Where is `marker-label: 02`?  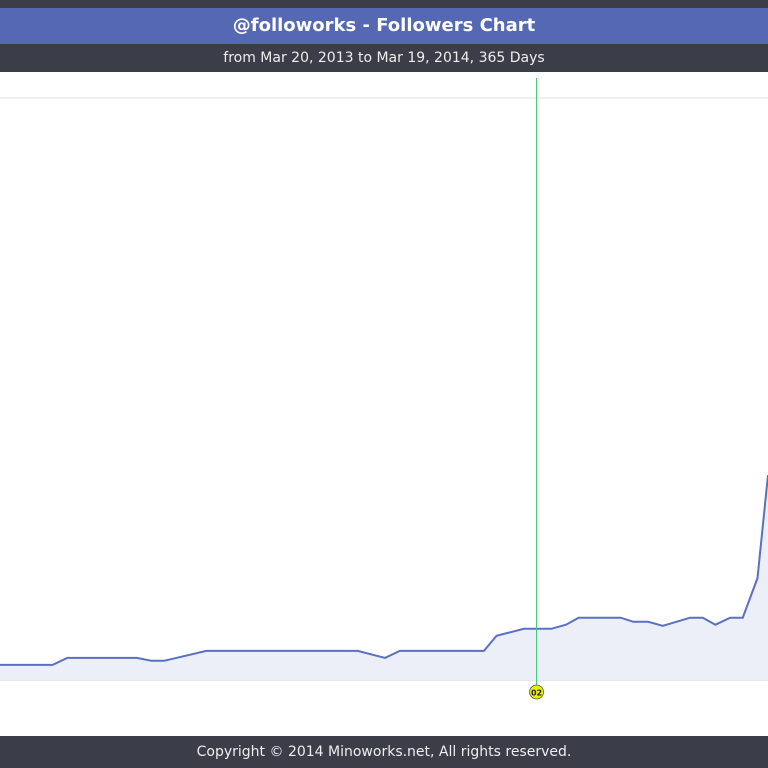
marker-label: 02 is located at coordinates (536, 693).